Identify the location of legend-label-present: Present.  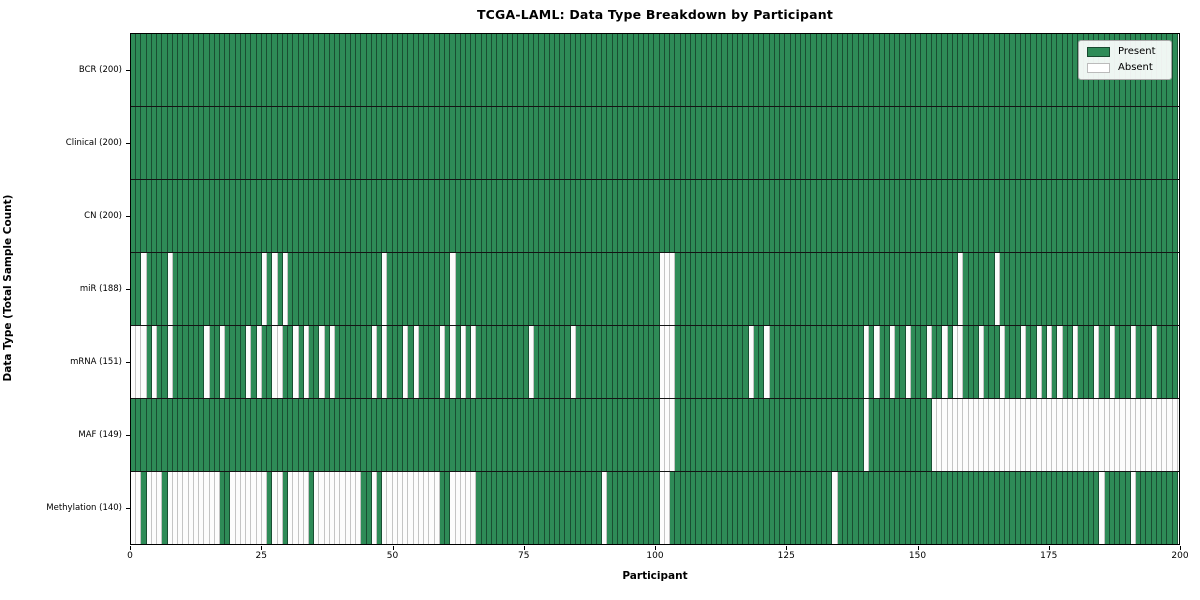
(1137, 51).